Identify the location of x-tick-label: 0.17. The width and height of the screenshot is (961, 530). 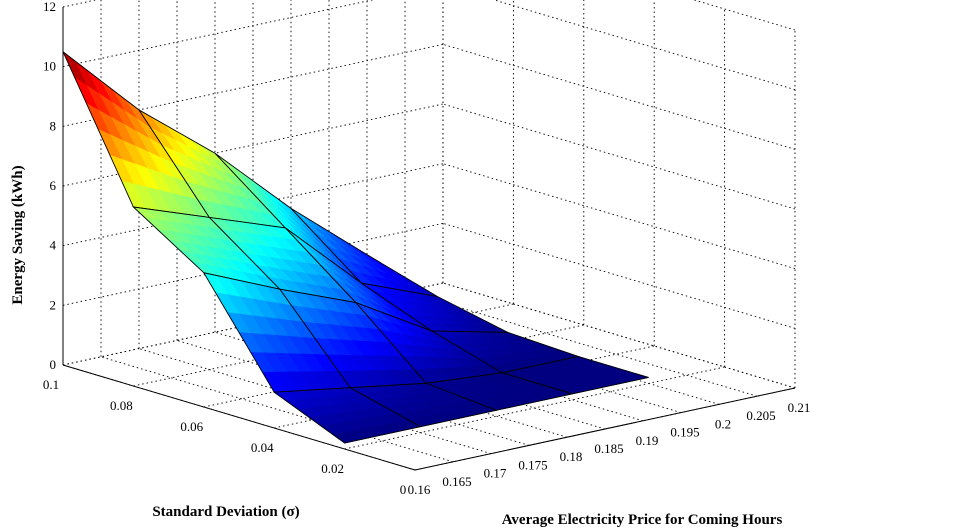
(495, 473).